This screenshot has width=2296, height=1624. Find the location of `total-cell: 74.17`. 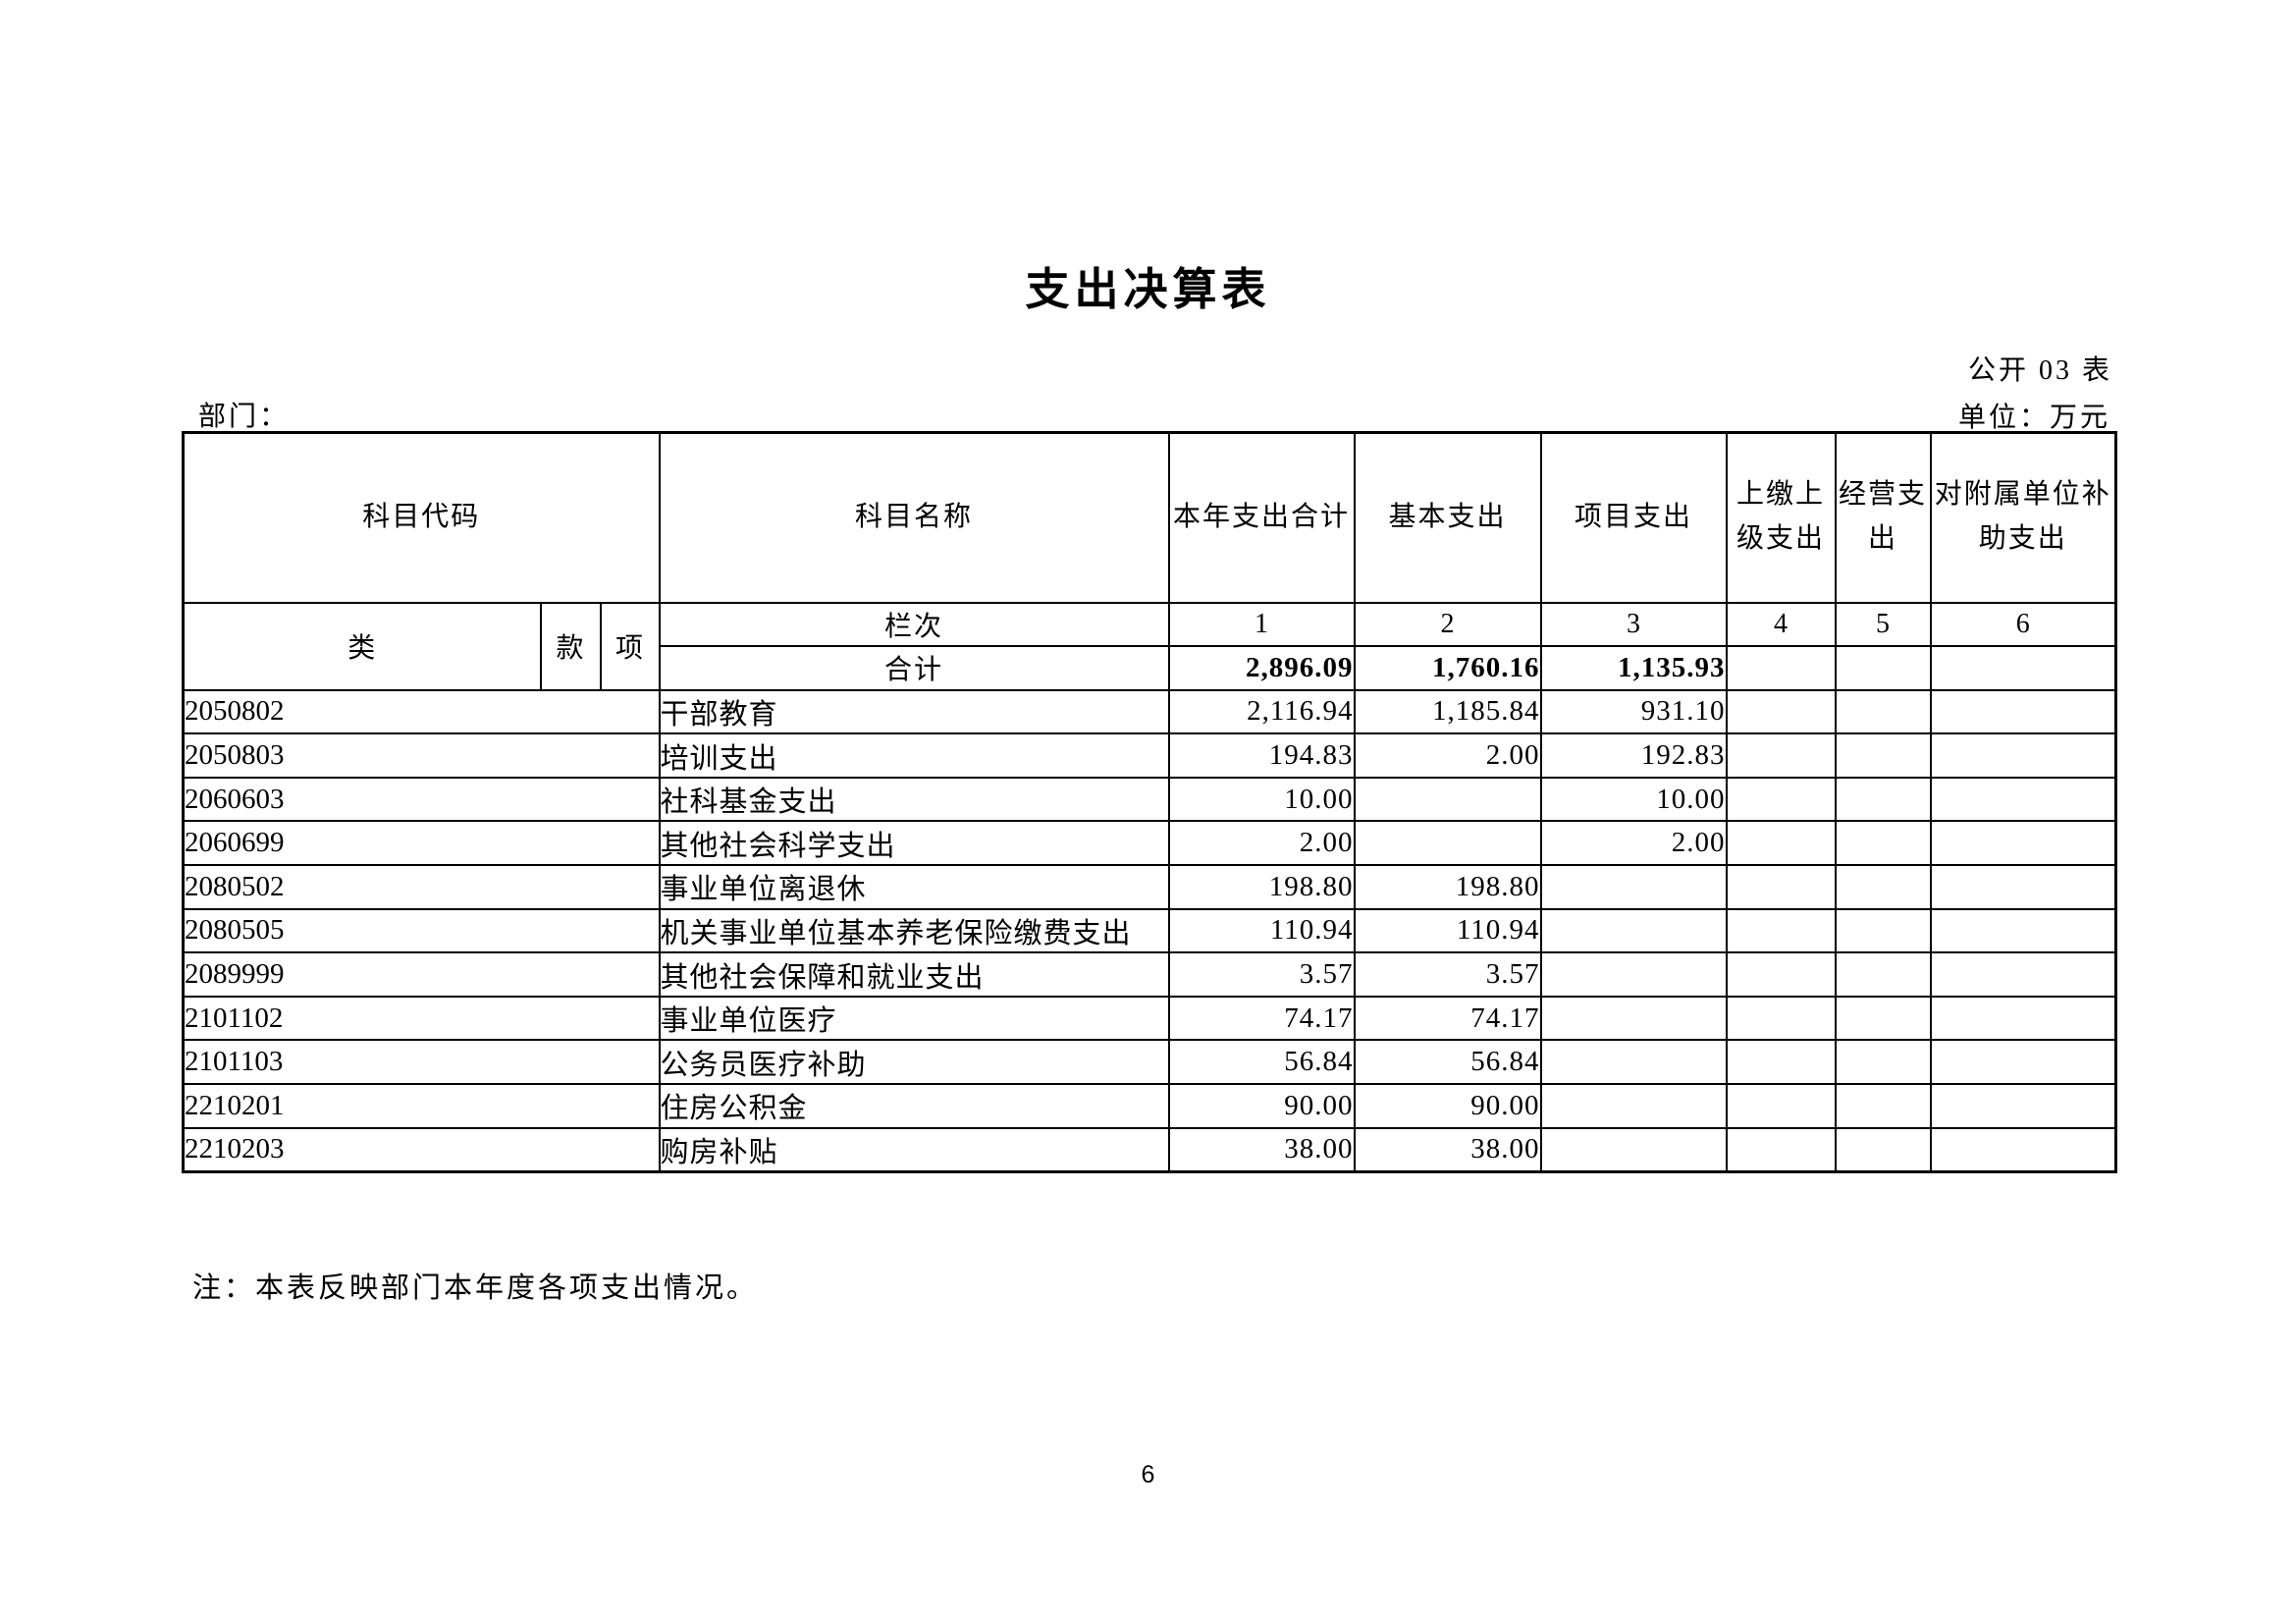

total-cell: 74.17 is located at coordinates (1261, 1018).